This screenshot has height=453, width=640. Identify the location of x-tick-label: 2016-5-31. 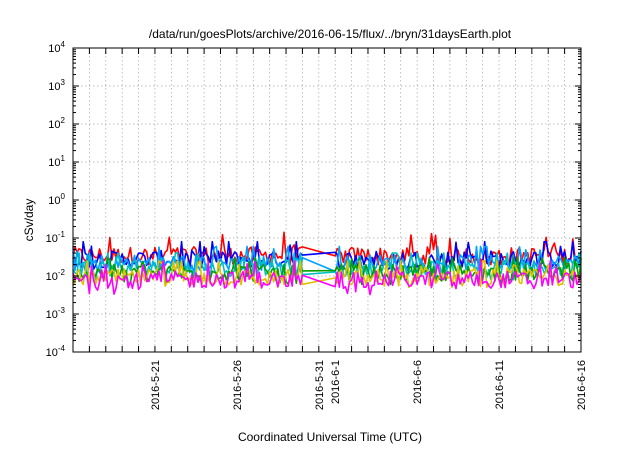
(320, 385).